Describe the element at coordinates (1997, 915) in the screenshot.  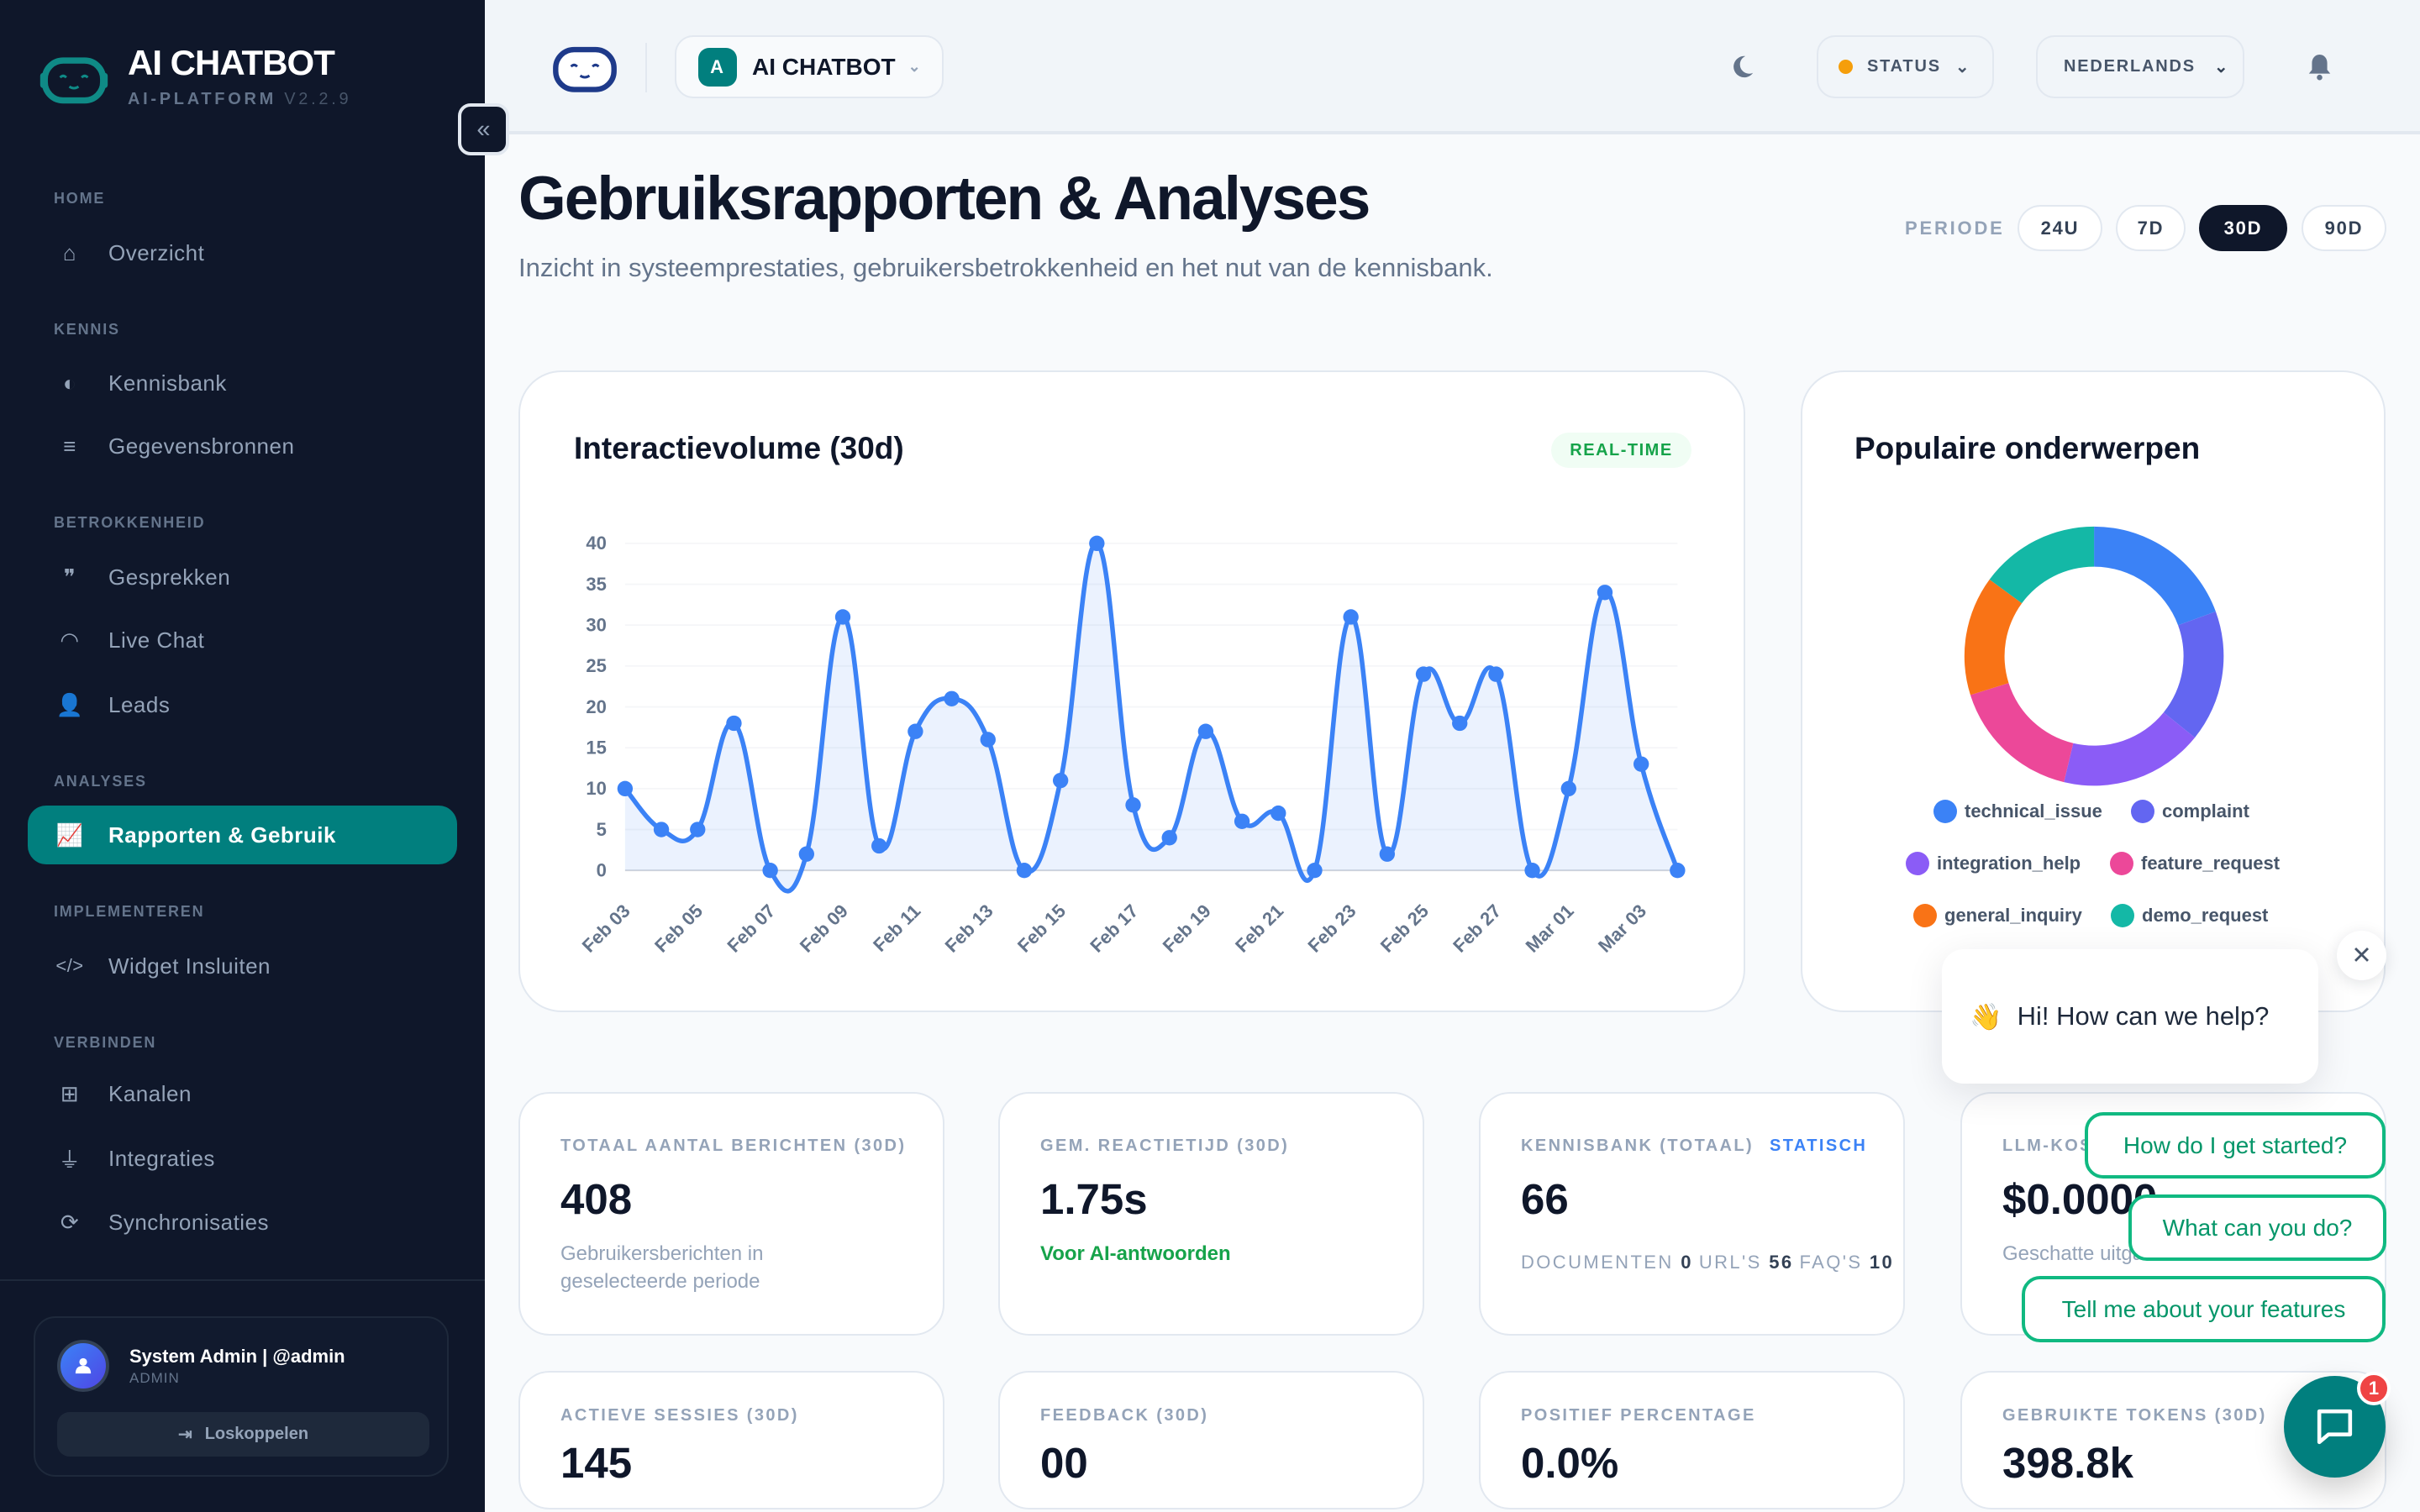
I see `legend-item: general_inquiry` at that location.